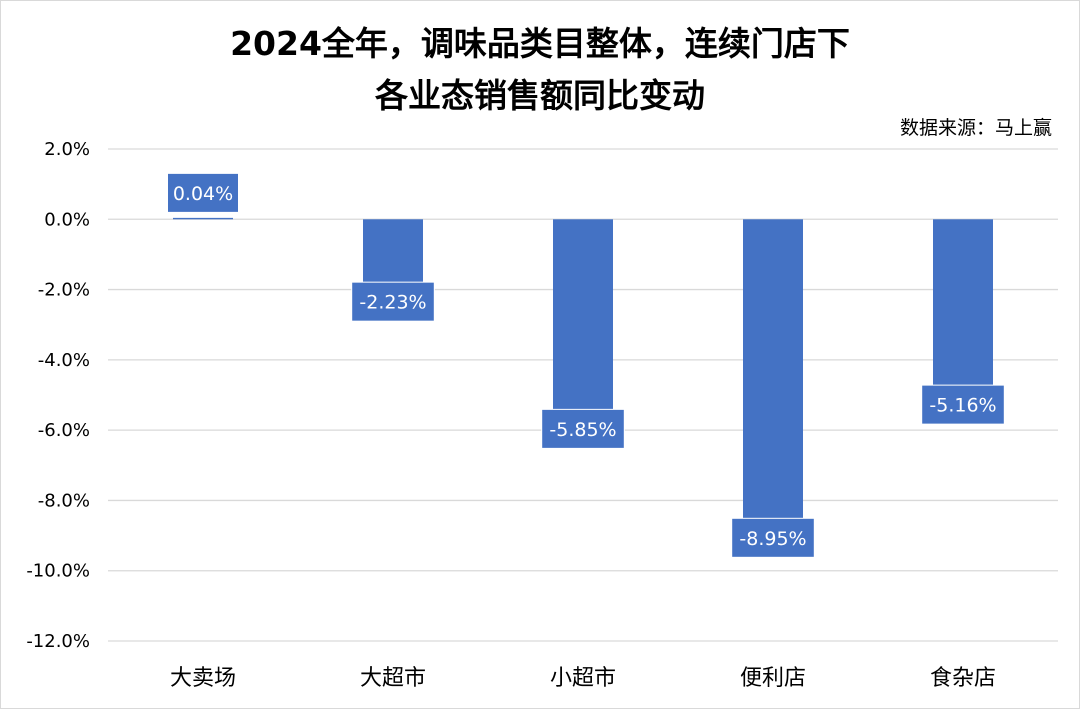 The width and height of the screenshot is (1080, 709). I want to click on chart-title-line-1: 2024全年，调味品类目整体，连续门店下, so click(540, 43).